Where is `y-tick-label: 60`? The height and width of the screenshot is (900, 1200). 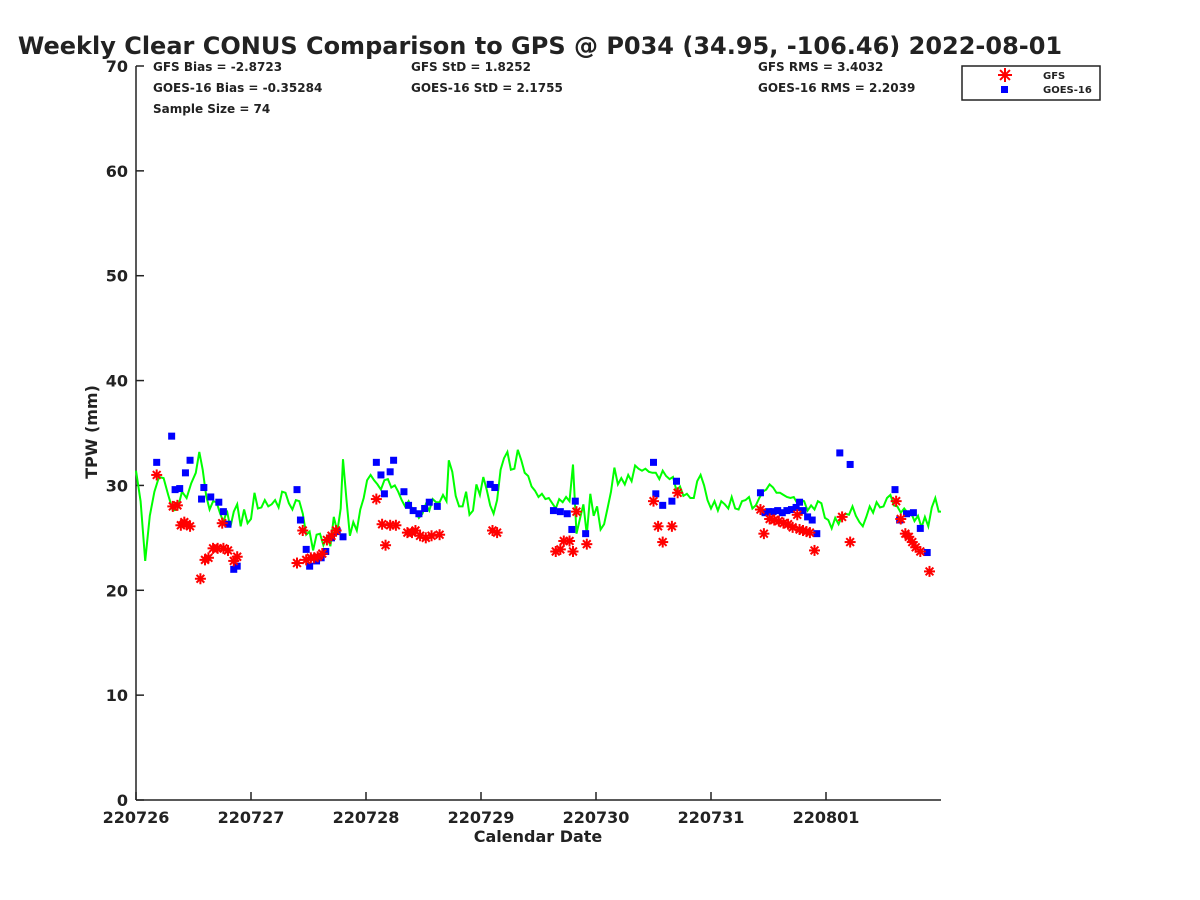
y-tick-label: 60 is located at coordinates (117, 171).